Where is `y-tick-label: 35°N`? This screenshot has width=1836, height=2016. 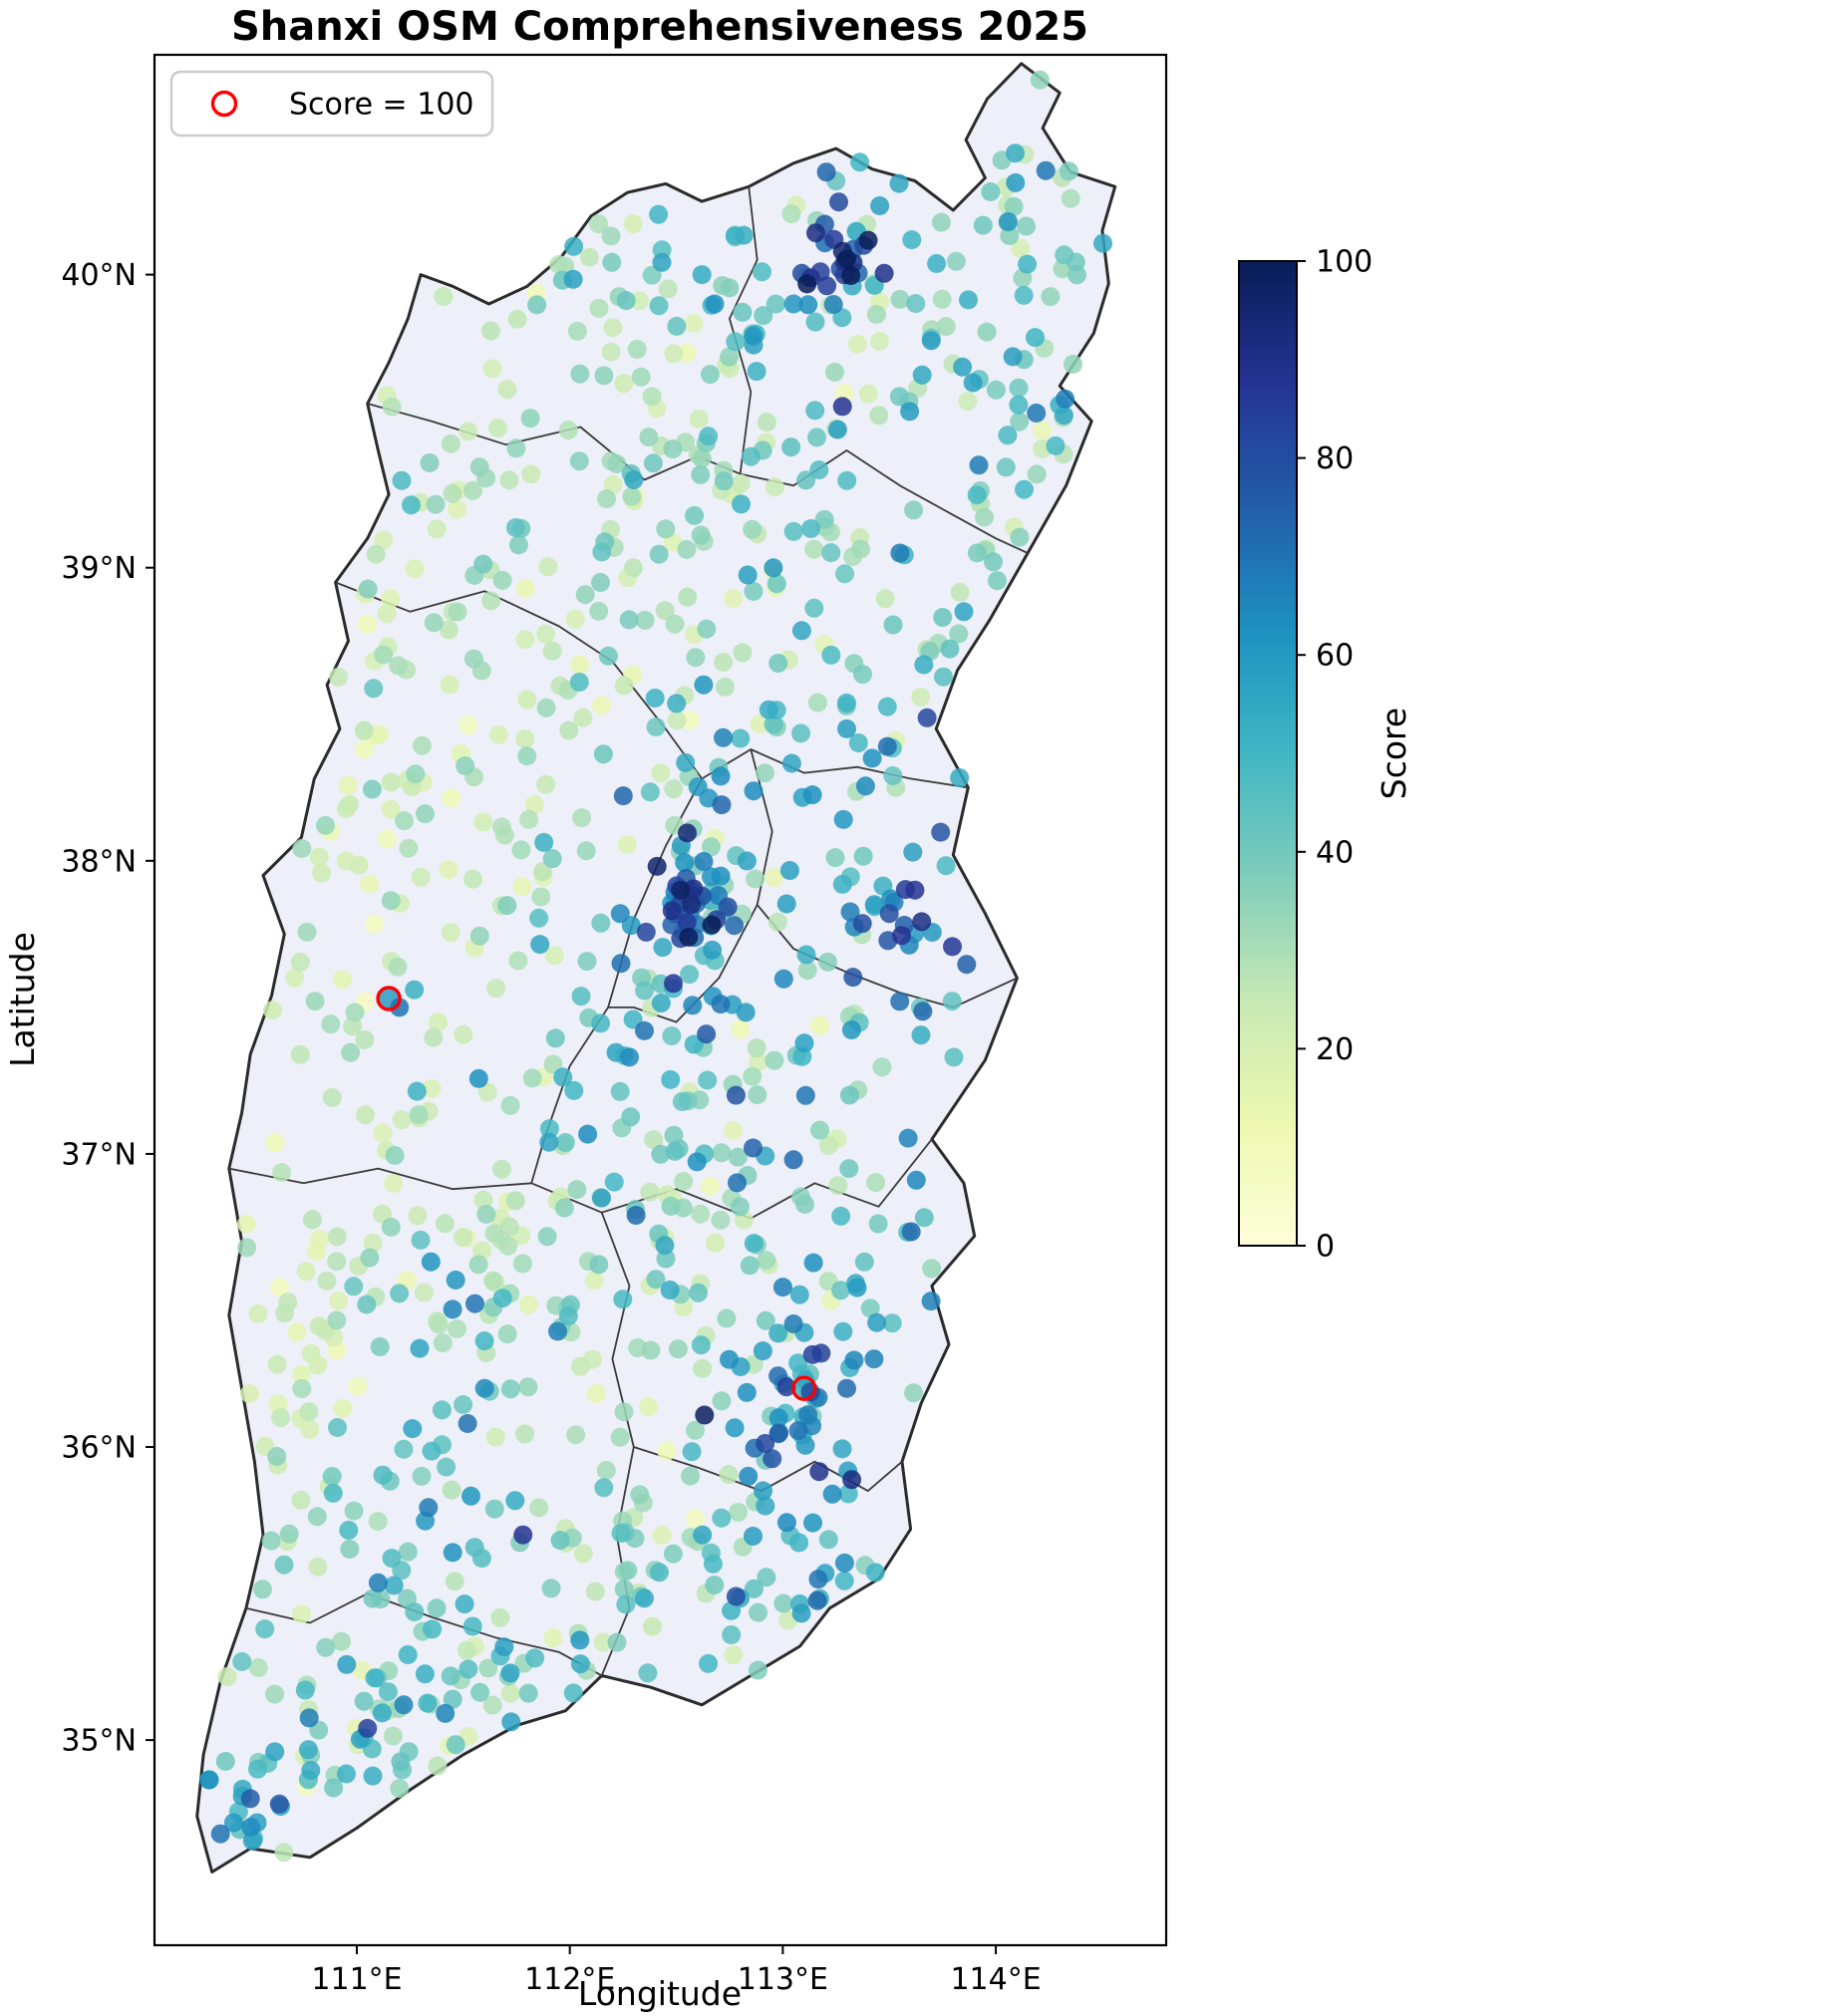
y-tick-label: 35°N is located at coordinates (99, 1742).